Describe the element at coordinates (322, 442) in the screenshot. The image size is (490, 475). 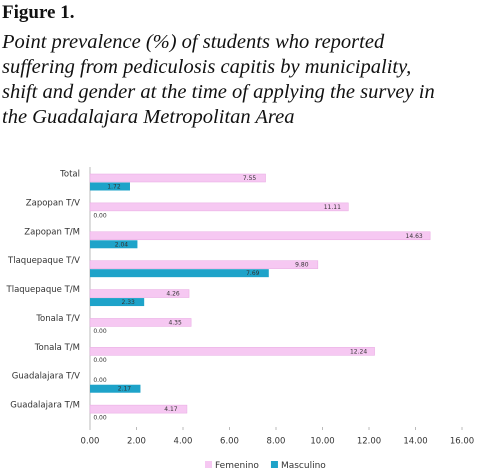
I see `x-tick-label: 10.00` at that location.